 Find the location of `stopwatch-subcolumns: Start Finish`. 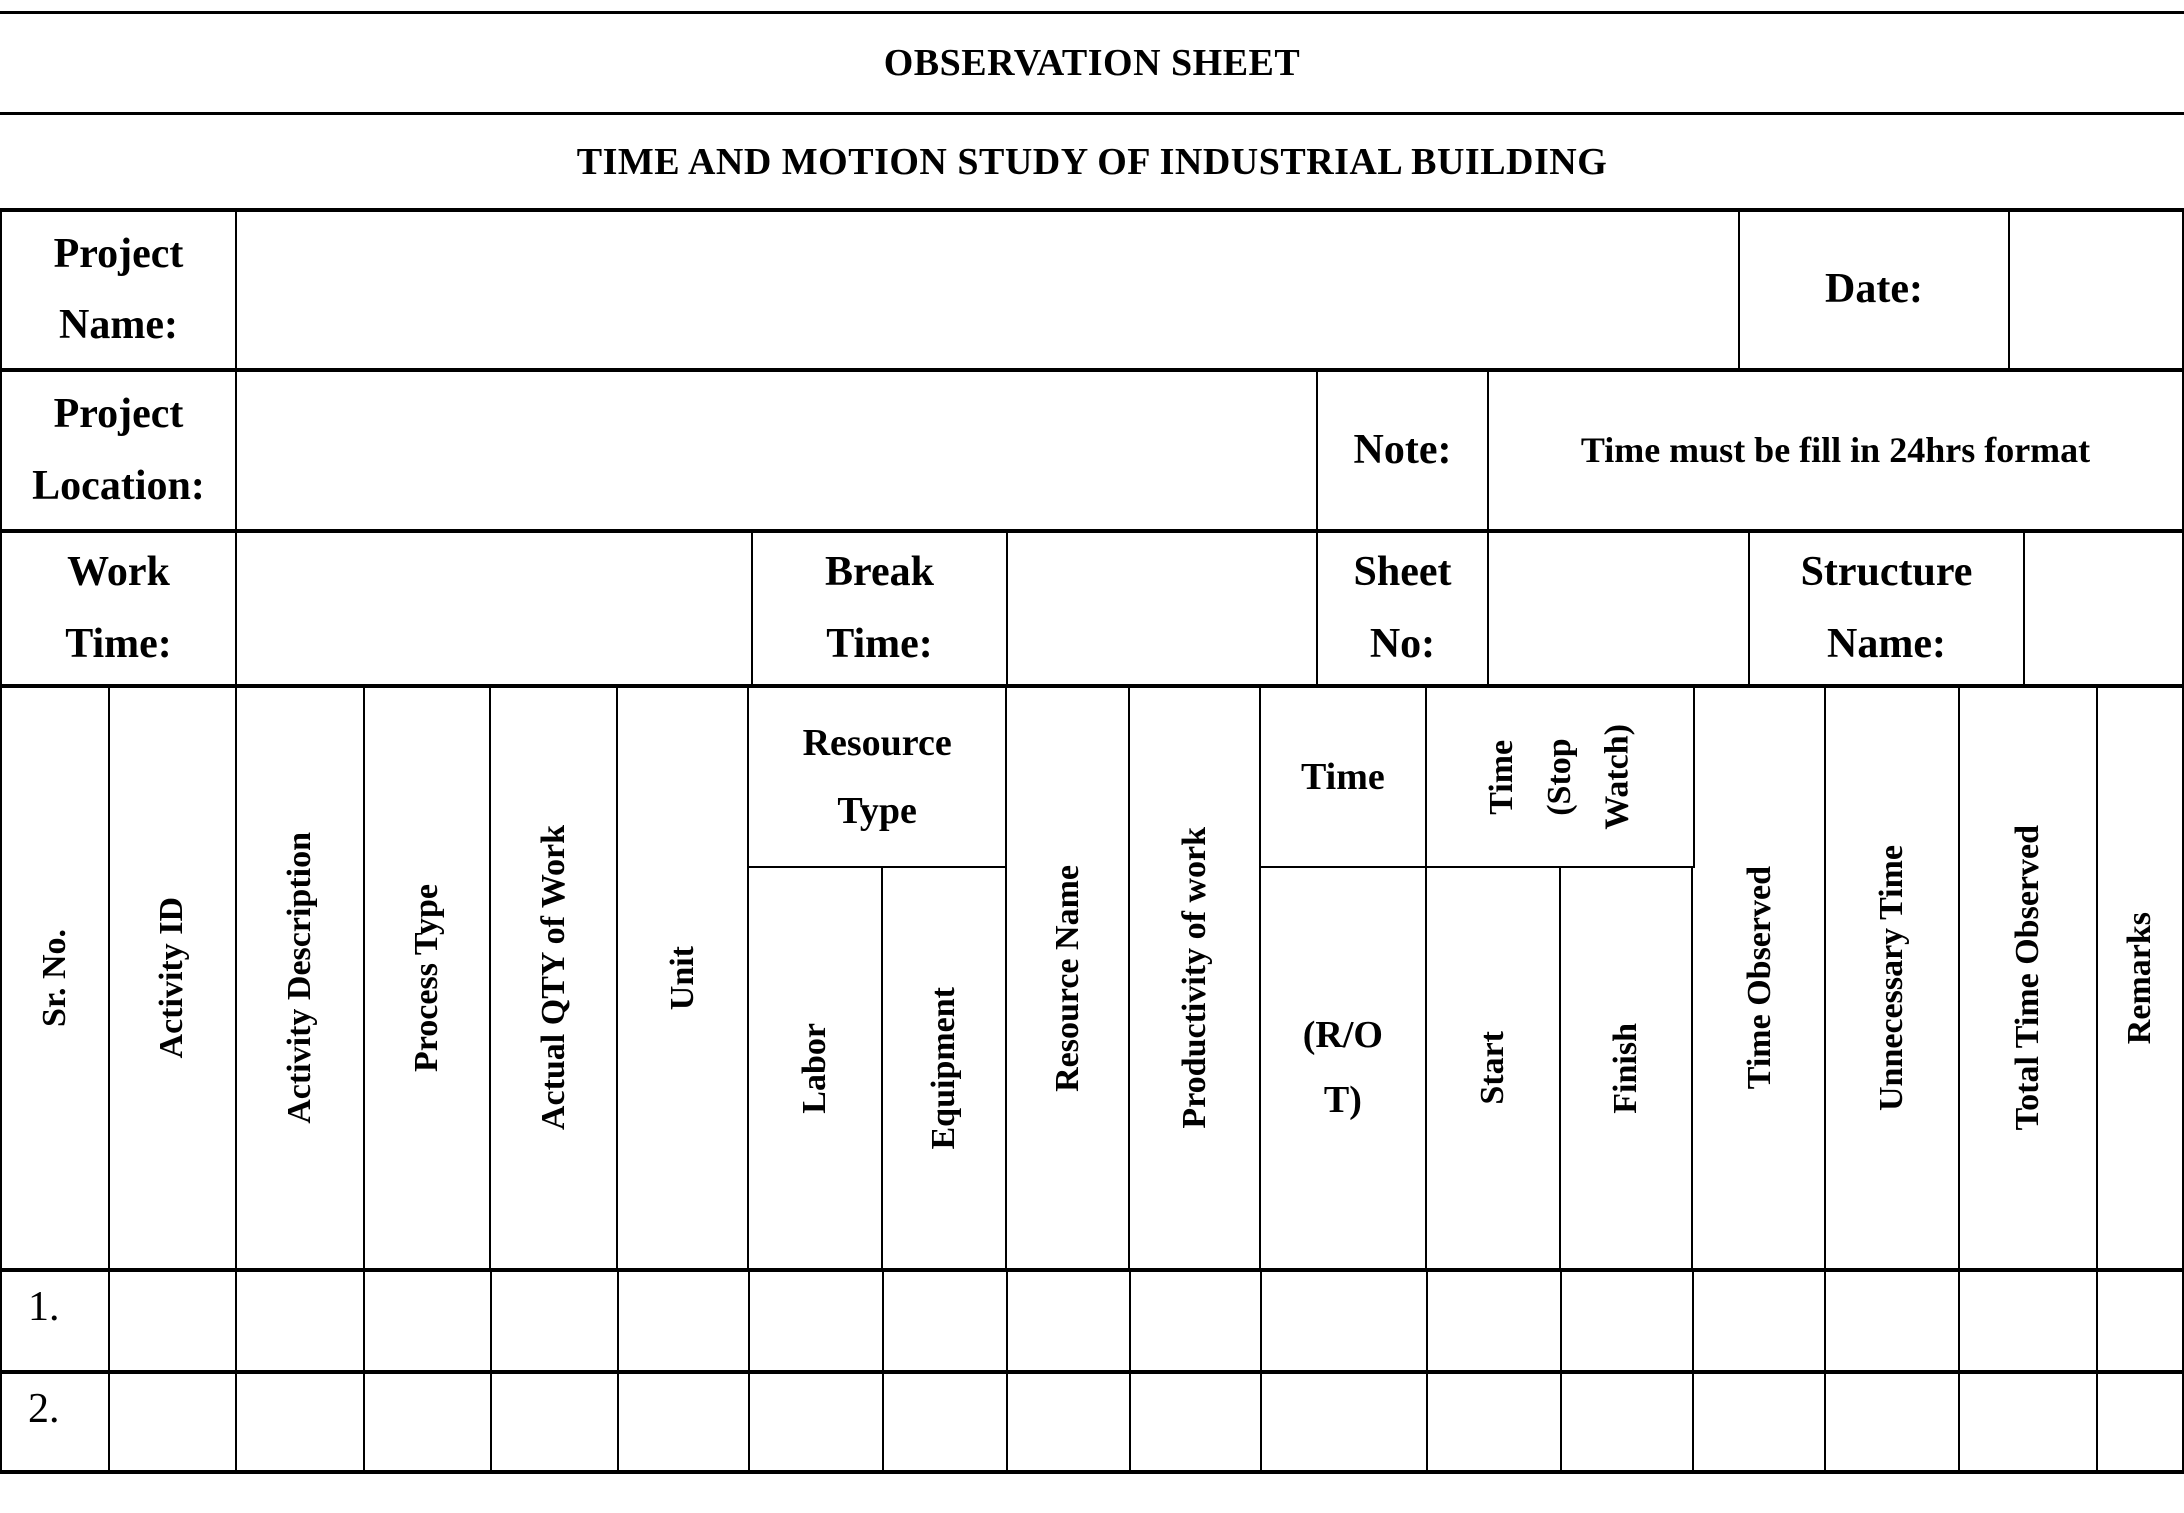

stopwatch-subcolumns: Start Finish is located at coordinates (1561, 1068).